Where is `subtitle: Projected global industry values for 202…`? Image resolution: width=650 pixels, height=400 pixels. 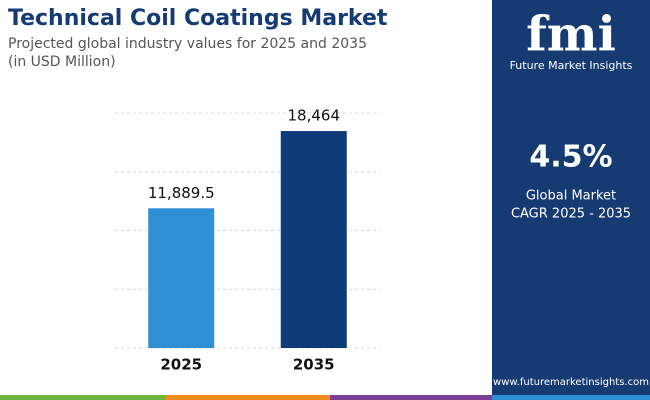 subtitle: Projected global industry values for 202… is located at coordinates (187, 44).